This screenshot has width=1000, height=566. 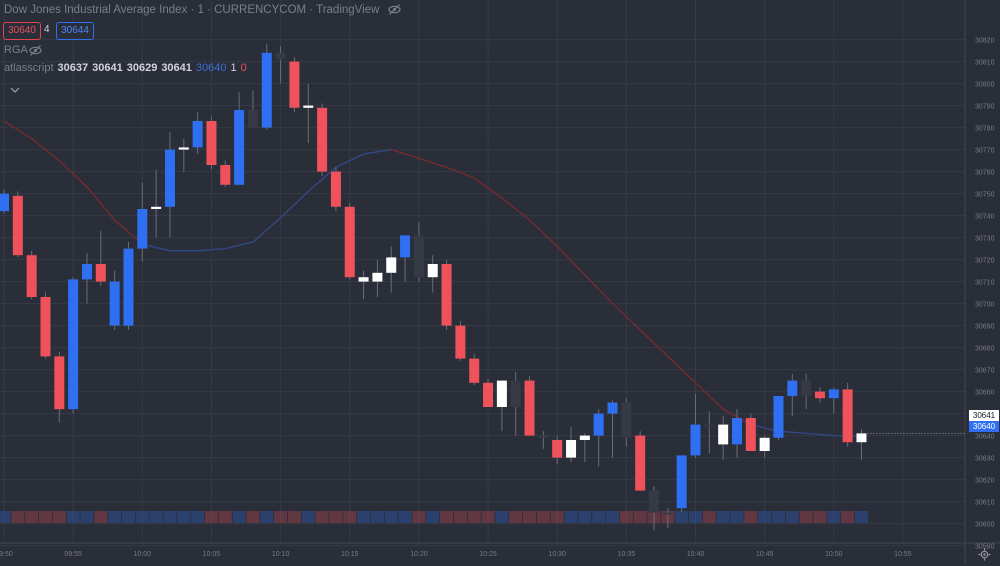 What do you see at coordinates (350, 554) in the screenshot?
I see `x-tick-label: 10:15` at bounding box center [350, 554].